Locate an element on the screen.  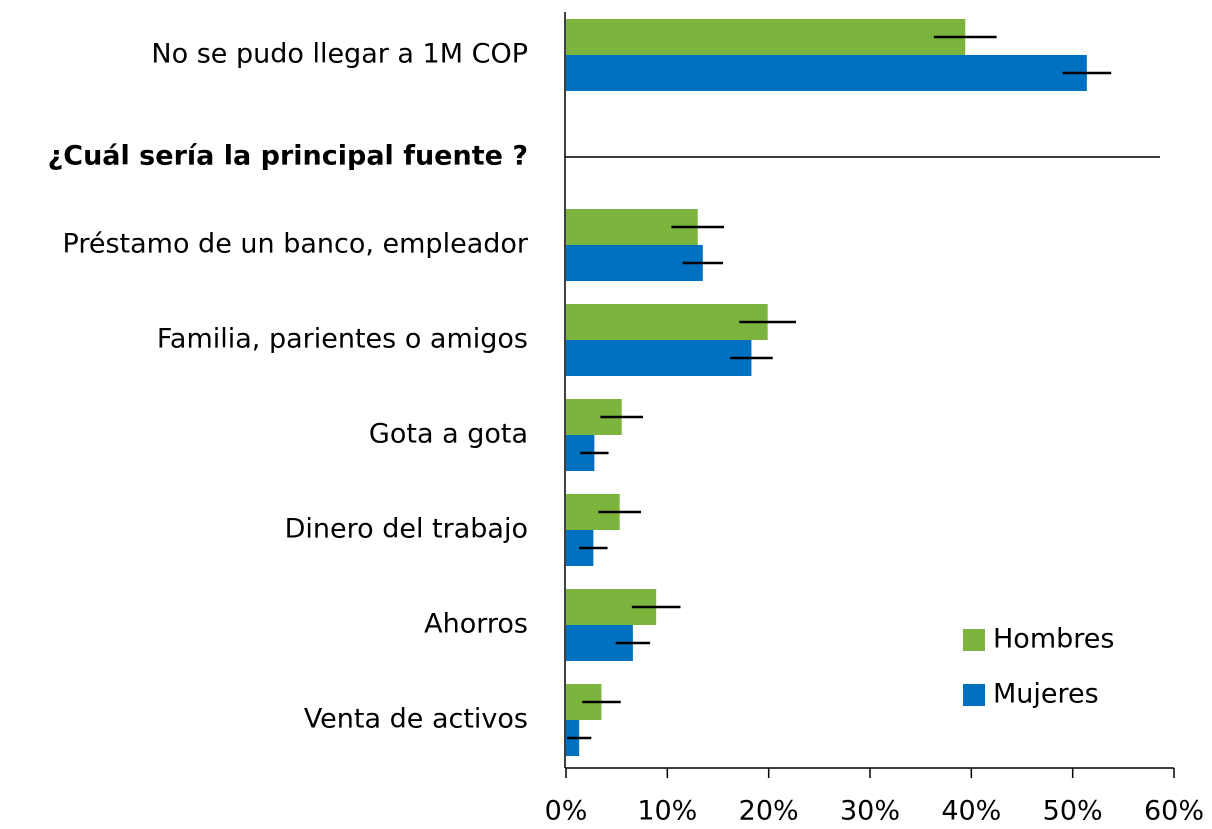
category-label: Gota a gota is located at coordinates (448, 434).